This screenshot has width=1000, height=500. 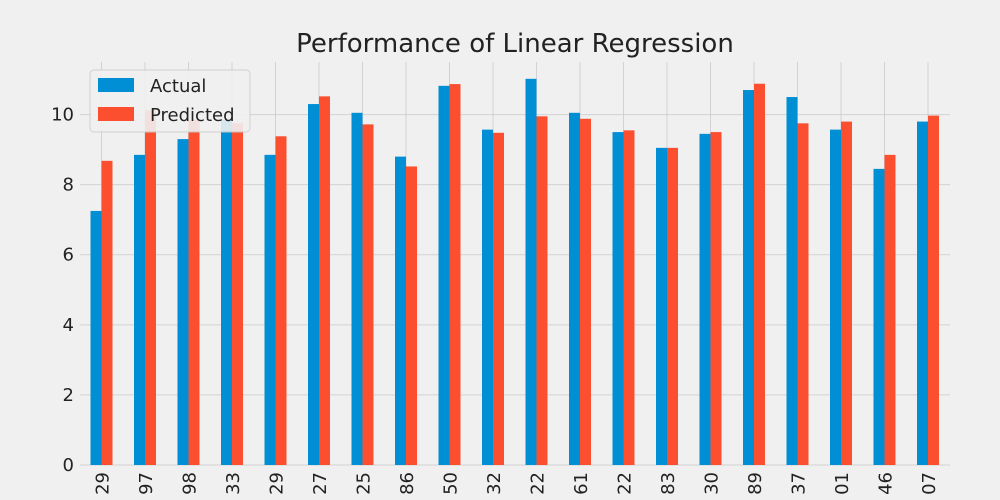 What do you see at coordinates (517, 483) in the screenshot?
I see `x-axis-ticks: 29 97 98 33 29 27 25 86 50 32 22 61 22 83 30 89 37 01 46 07` at bounding box center [517, 483].